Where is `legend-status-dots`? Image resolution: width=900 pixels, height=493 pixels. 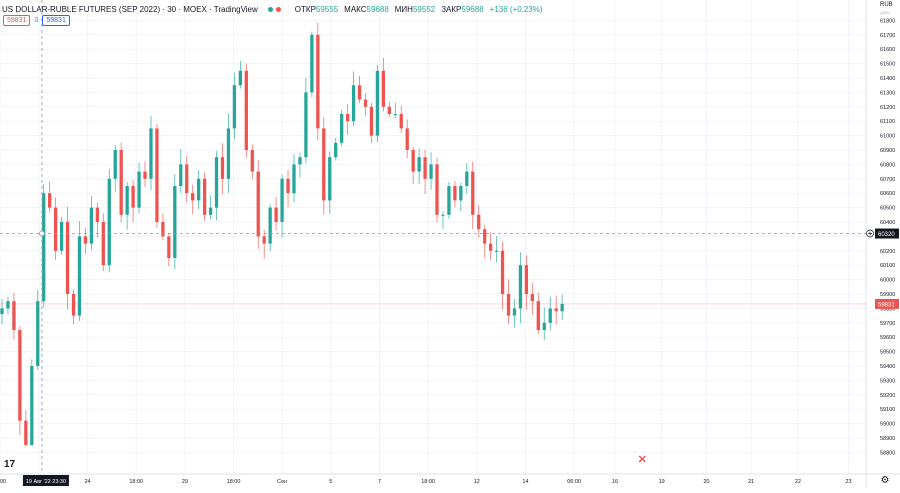
legend-status-dots is located at coordinates (274, 9).